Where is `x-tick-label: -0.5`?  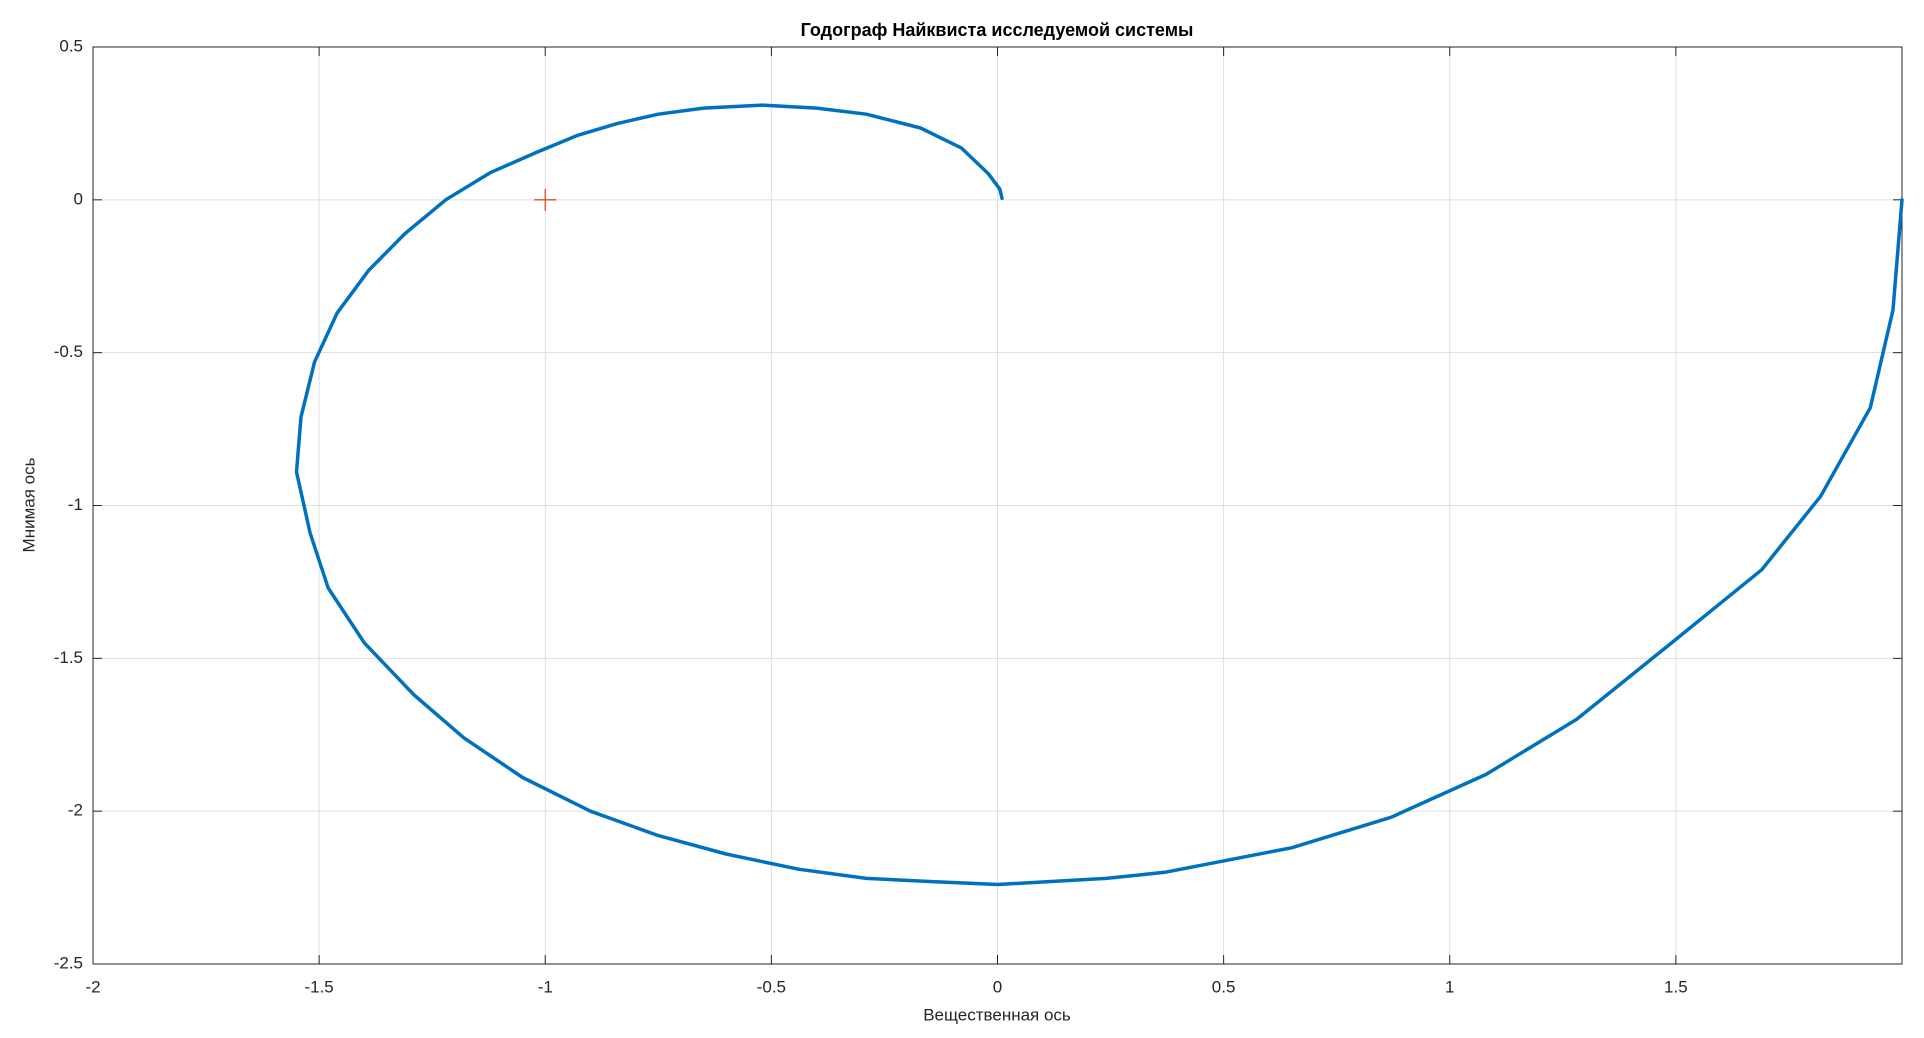
x-tick-label: -0.5 is located at coordinates (771, 986).